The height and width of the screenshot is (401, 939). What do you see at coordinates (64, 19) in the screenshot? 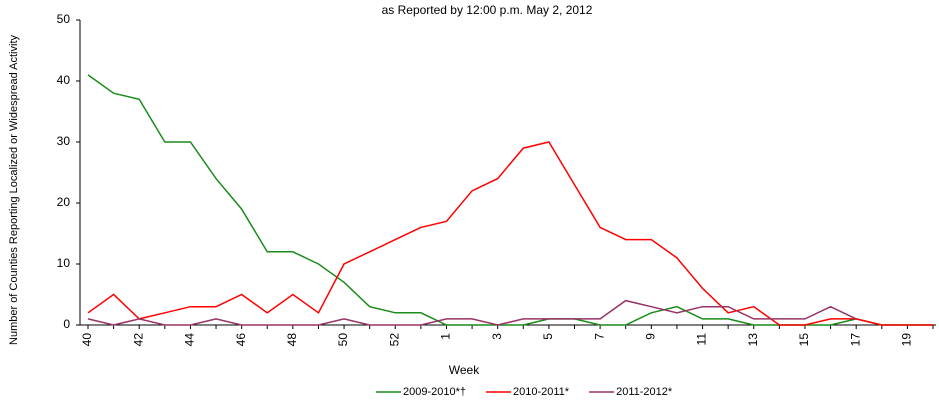
I see `y-tick-label: 50` at bounding box center [64, 19].